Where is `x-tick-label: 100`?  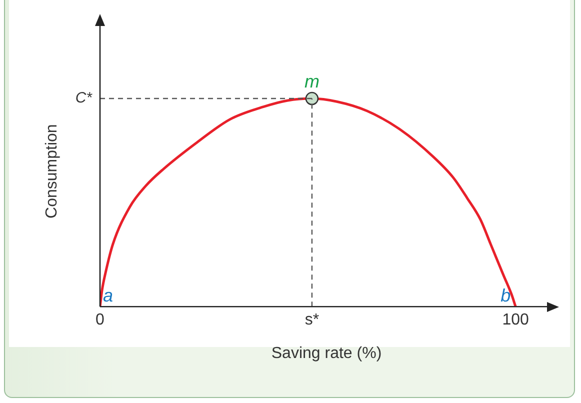 x-tick-label: 100 is located at coordinates (516, 320).